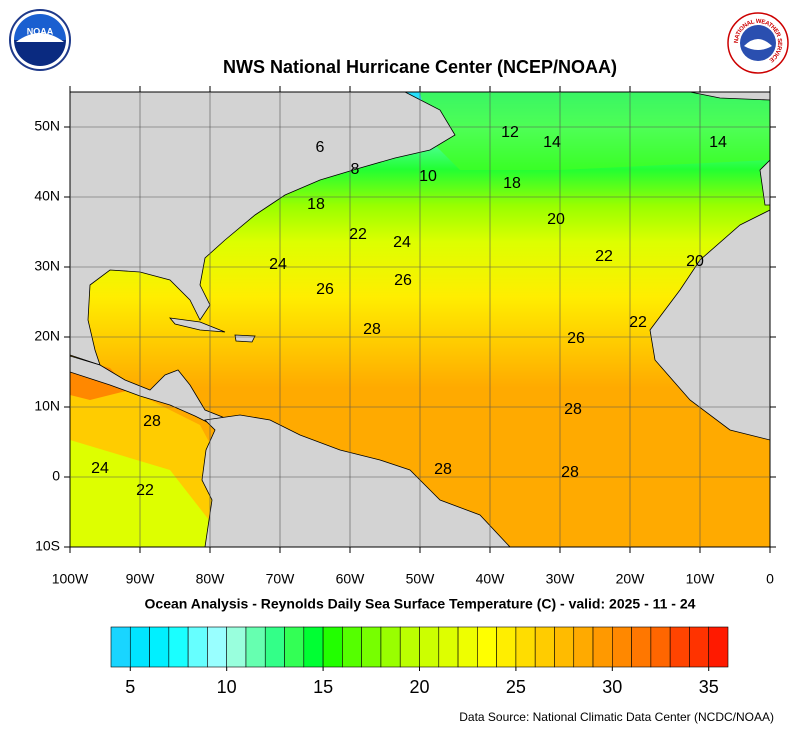  What do you see at coordinates (631, 579) in the screenshot?
I see `x-tick-label: 20W` at bounding box center [631, 579].